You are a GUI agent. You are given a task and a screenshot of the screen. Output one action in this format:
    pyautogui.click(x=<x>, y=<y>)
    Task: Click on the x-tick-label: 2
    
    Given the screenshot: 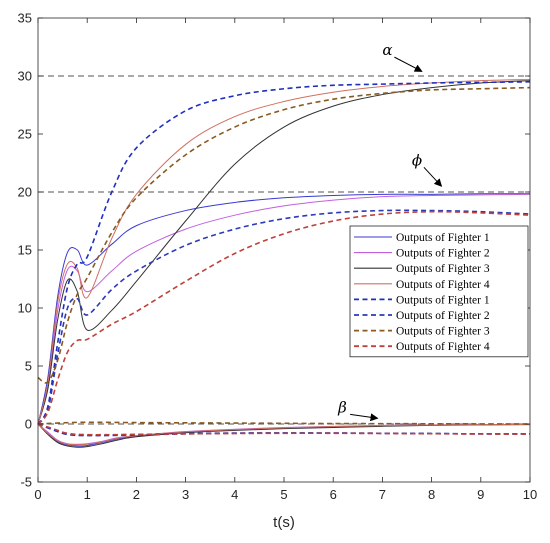 What is the action you would take?
    pyautogui.click(x=136, y=494)
    